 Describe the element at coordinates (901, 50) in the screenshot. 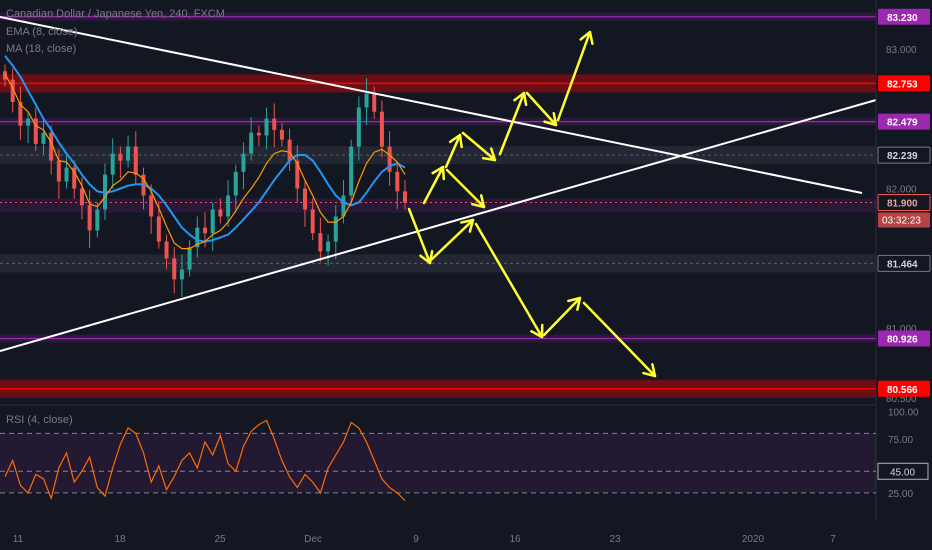

I see `price-axis-tick: 83.000` at that location.